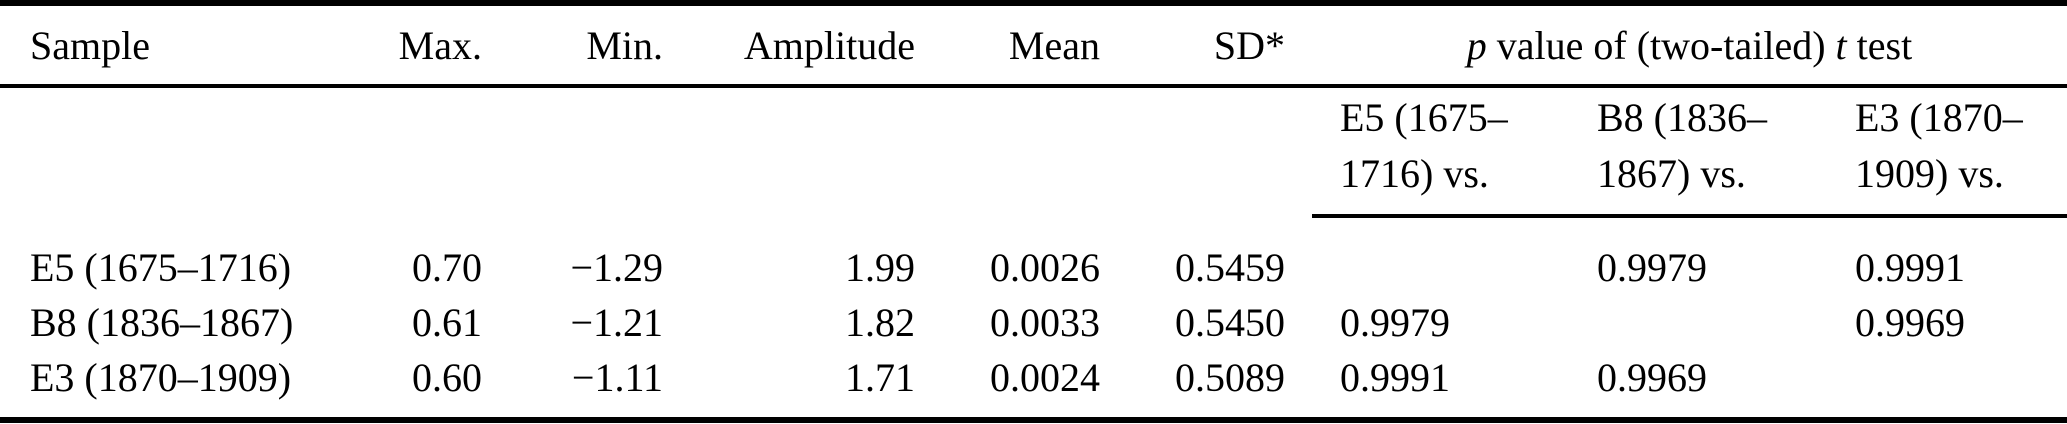 The image size is (2067, 424). I want to click on cell-p-vs-e5: 0.9991, so click(1395, 377).